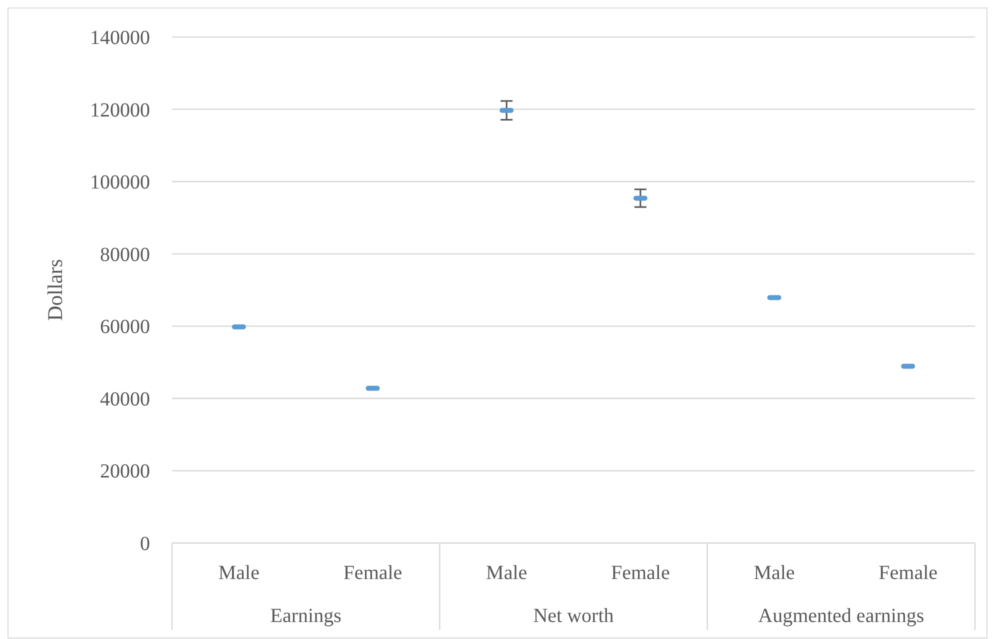 This screenshot has width=995, height=639. Describe the element at coordinates (120, 110) in the screenshot. I see `y-tick-label: 120000` at that location.